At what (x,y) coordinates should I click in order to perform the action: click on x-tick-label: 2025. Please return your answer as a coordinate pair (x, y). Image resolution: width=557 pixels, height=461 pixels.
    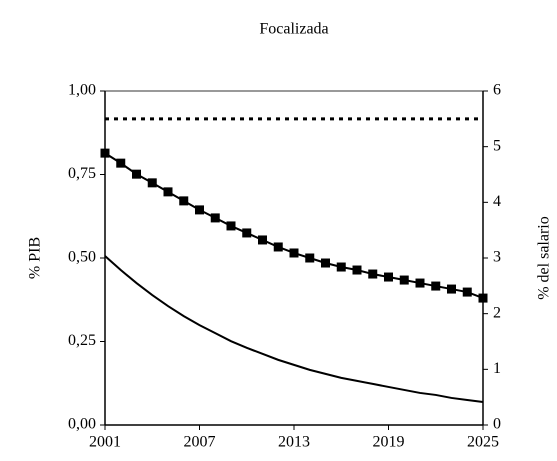
    Looking at the image, I should click on (483, 442).